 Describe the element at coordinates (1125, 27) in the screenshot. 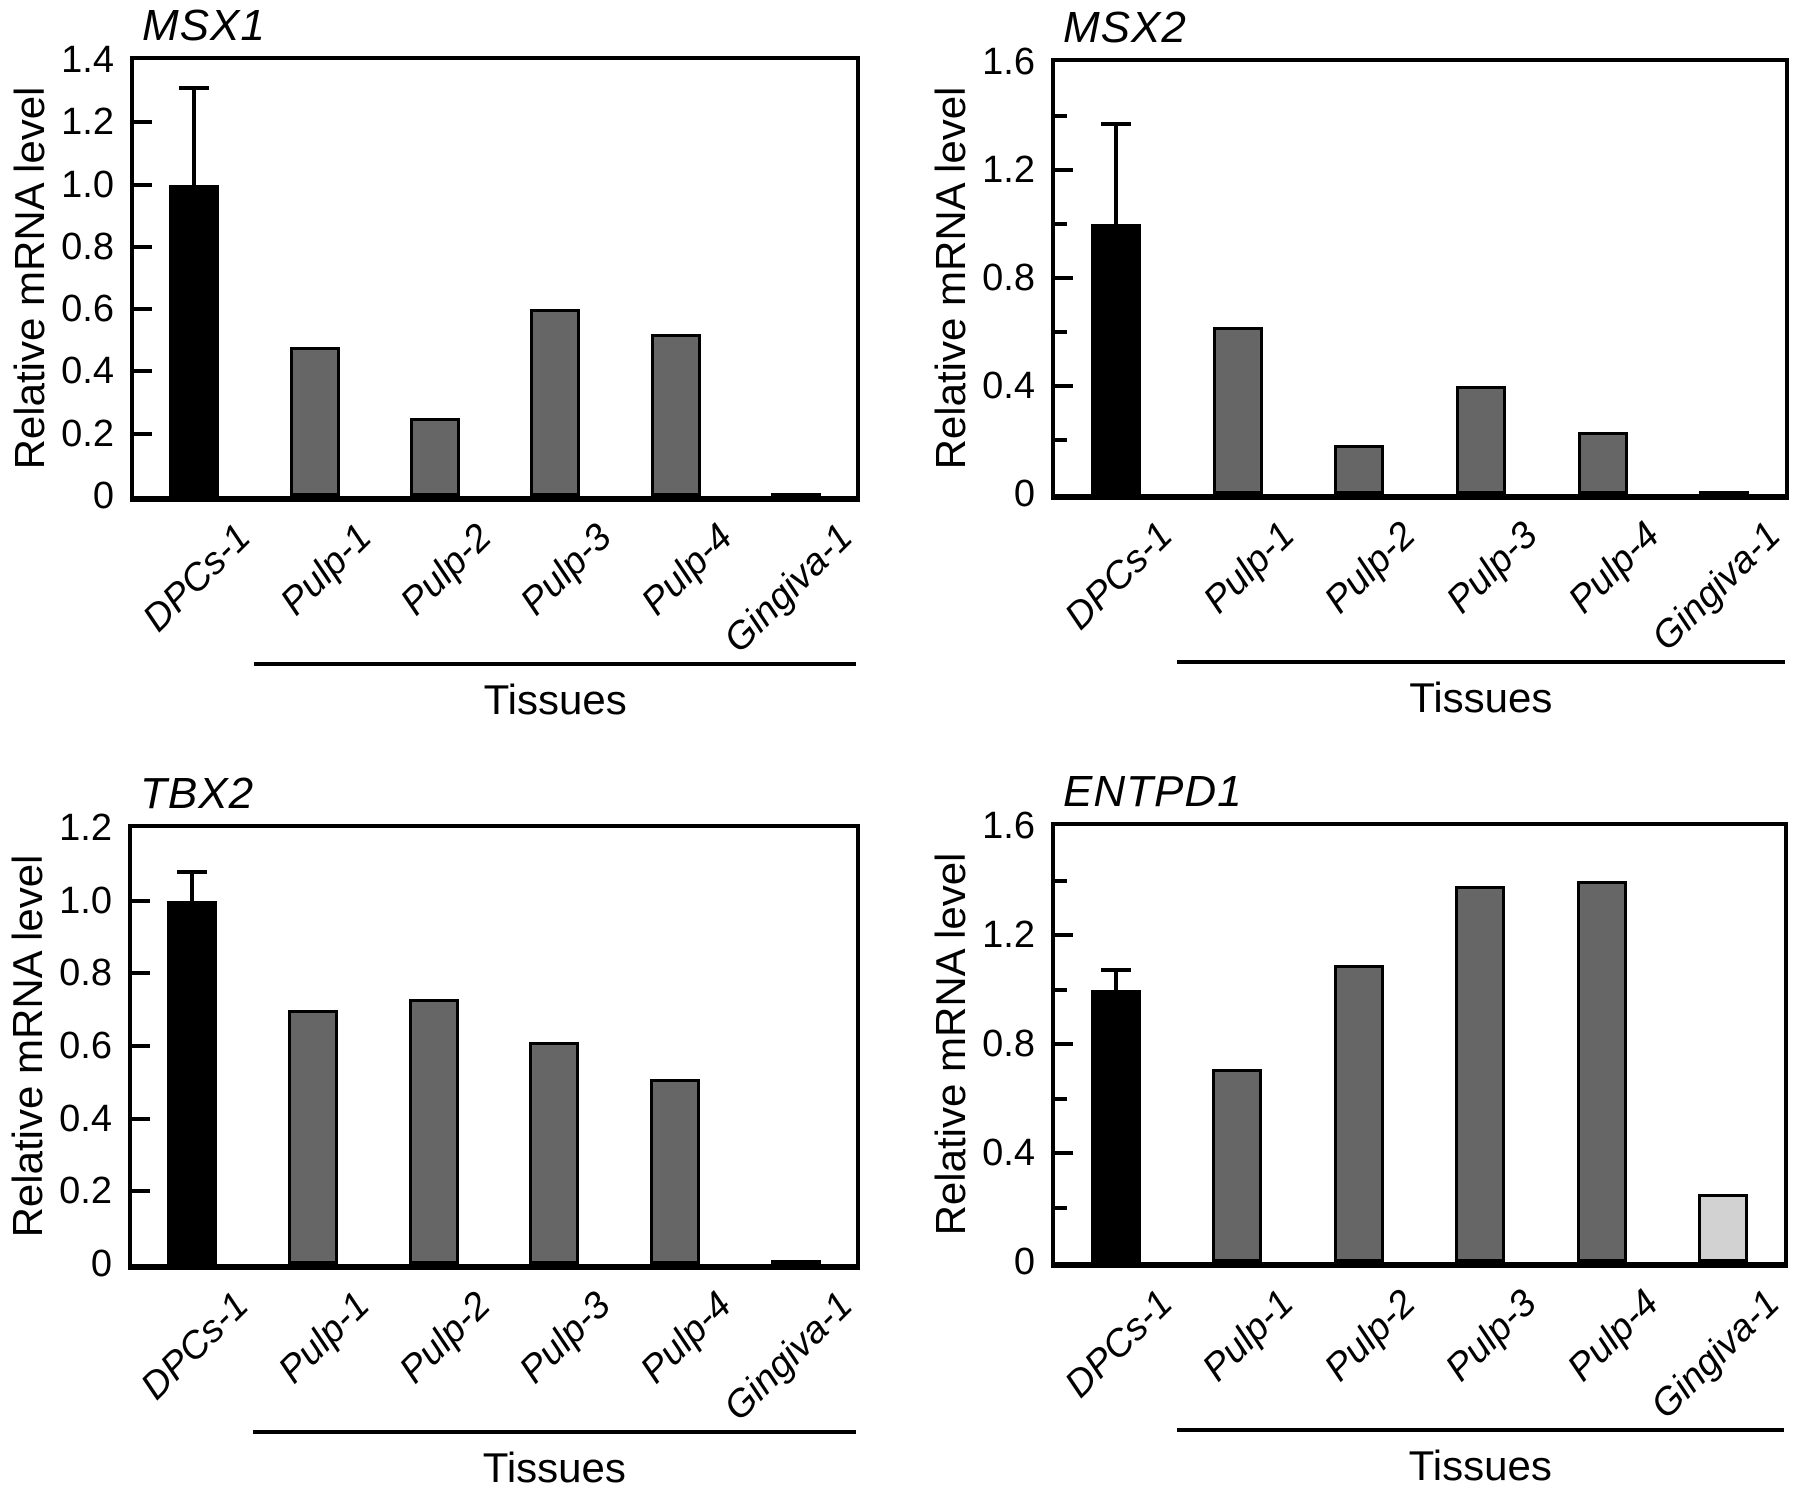

I see `chart-title-msx2: MSX2` at that location.